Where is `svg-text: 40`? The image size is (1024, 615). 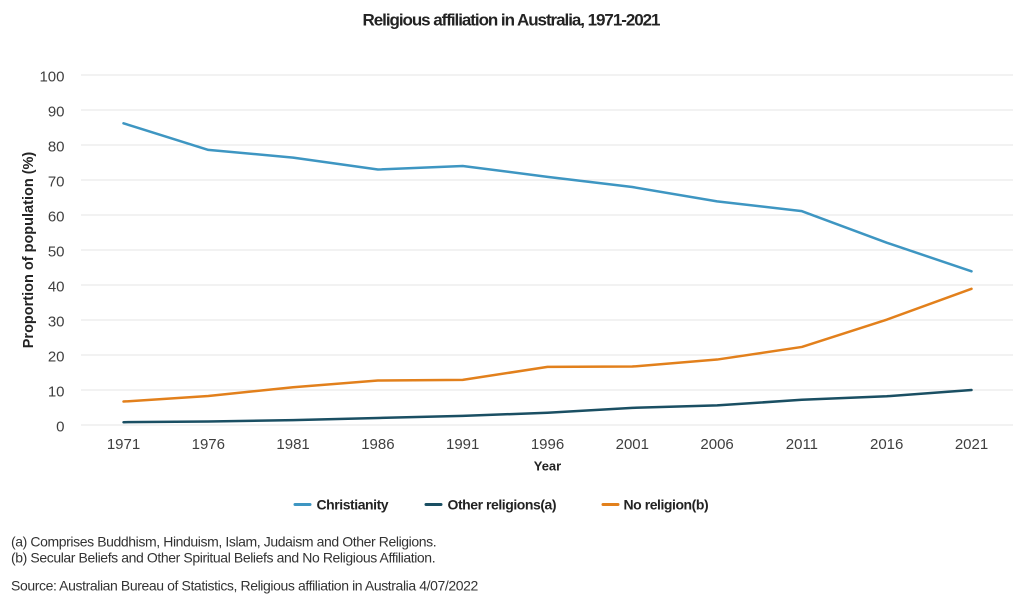 svg-text: 40 is located at coordinates (56, 287).